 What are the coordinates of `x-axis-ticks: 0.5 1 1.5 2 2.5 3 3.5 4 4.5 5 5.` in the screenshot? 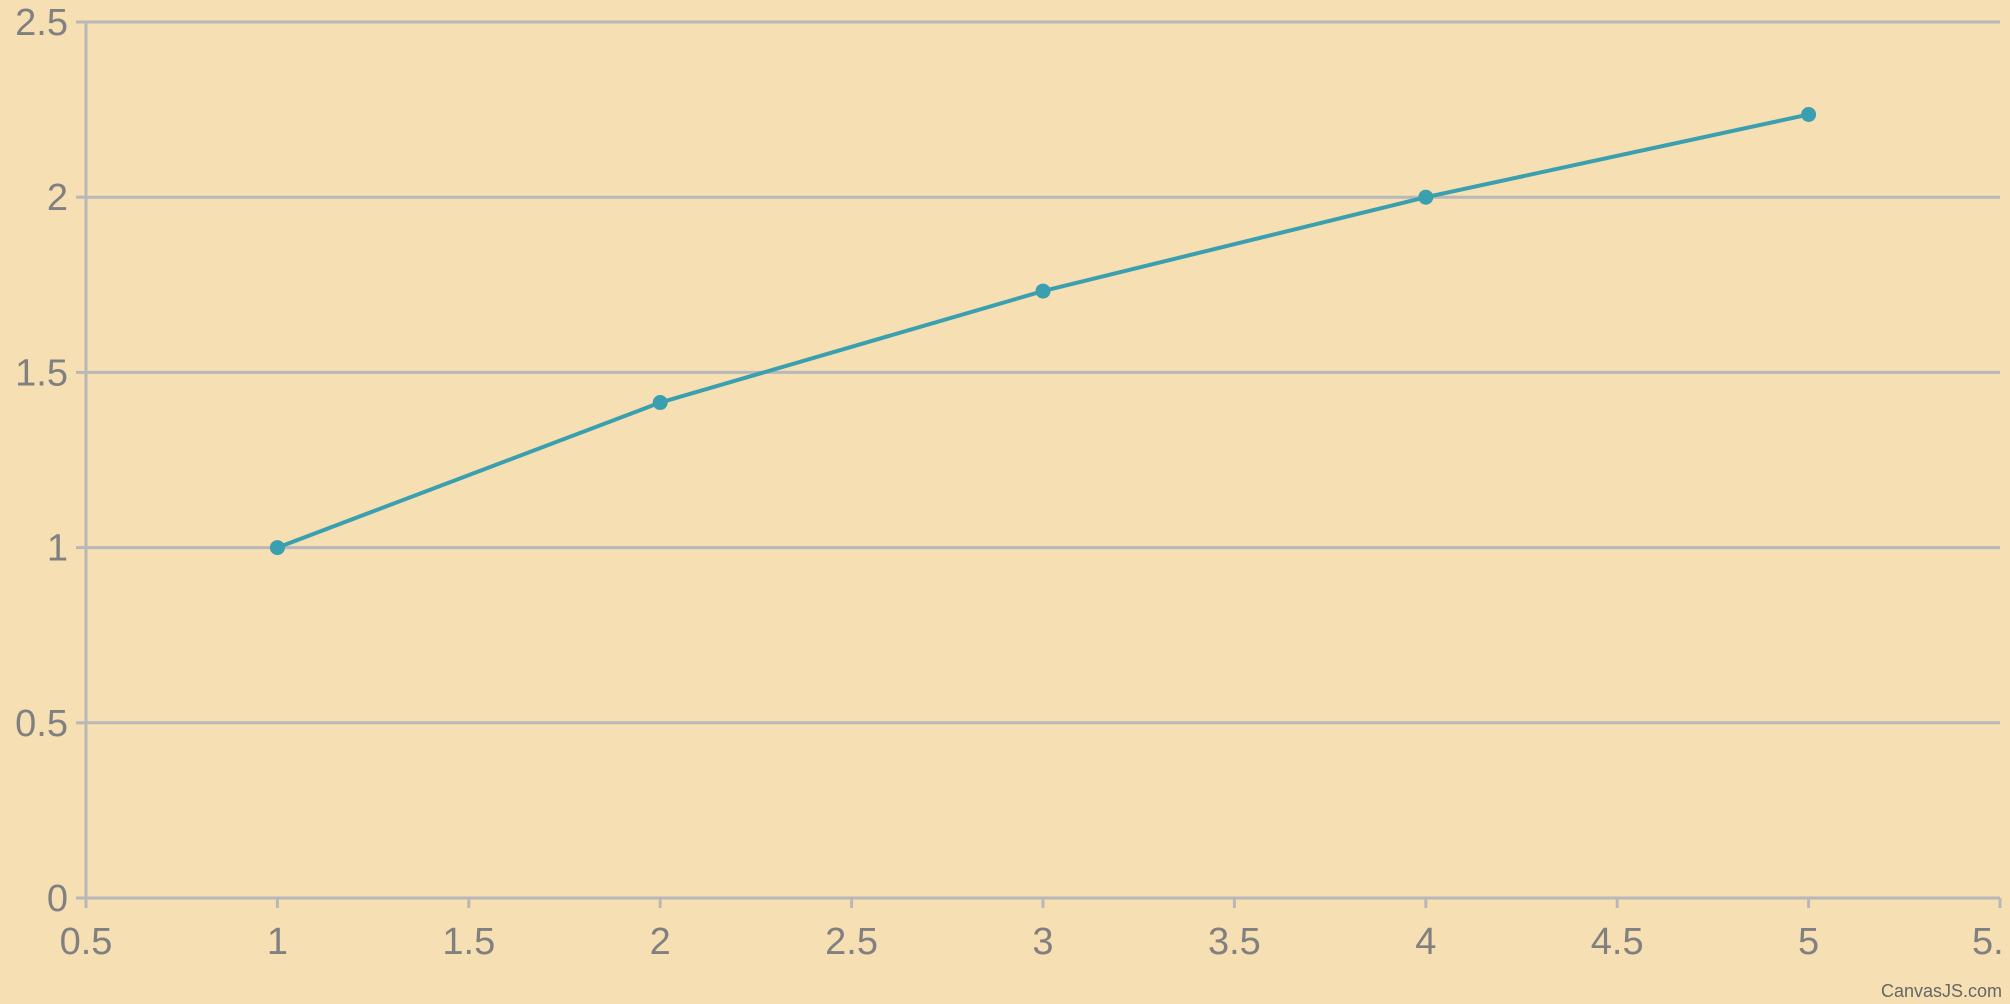 It's located at (1032, 930).